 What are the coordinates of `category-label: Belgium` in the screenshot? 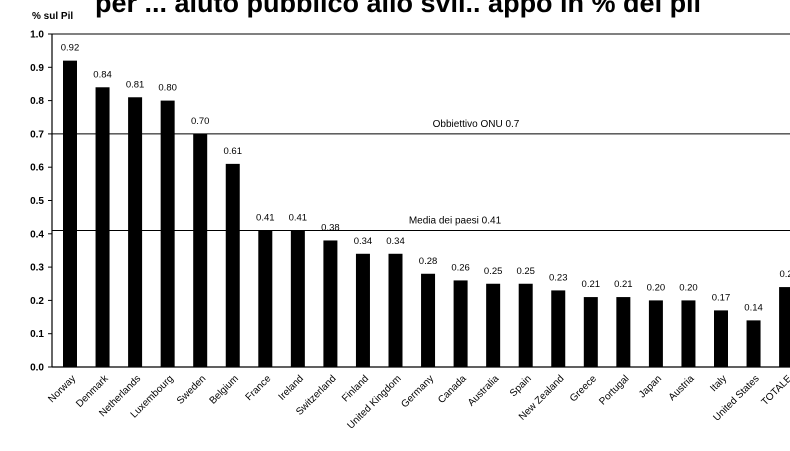 It's located at (224, 389).